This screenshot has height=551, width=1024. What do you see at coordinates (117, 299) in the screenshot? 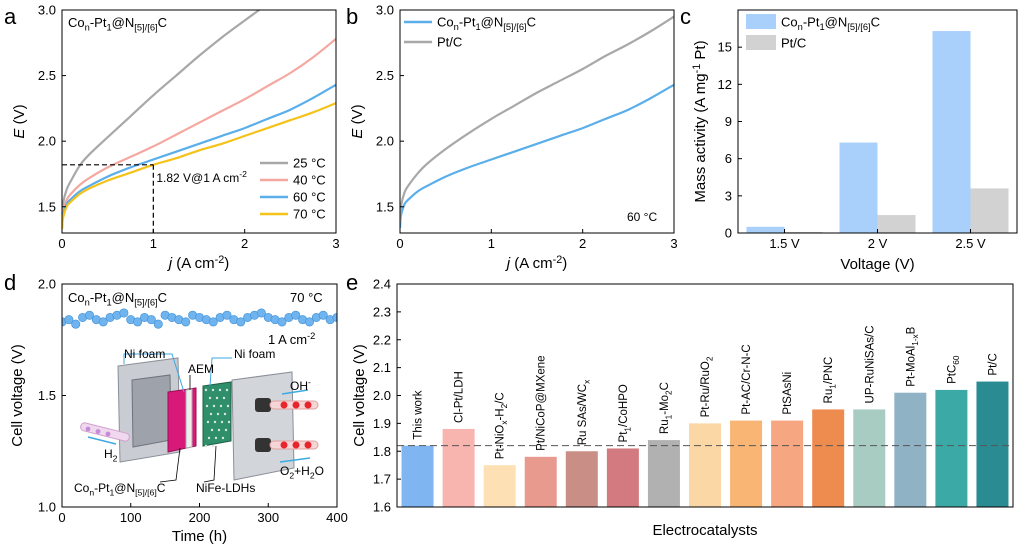
I see `panel-d-title: Con-Pt1@N[5]/[6]C` at bounding box center [117, 299].